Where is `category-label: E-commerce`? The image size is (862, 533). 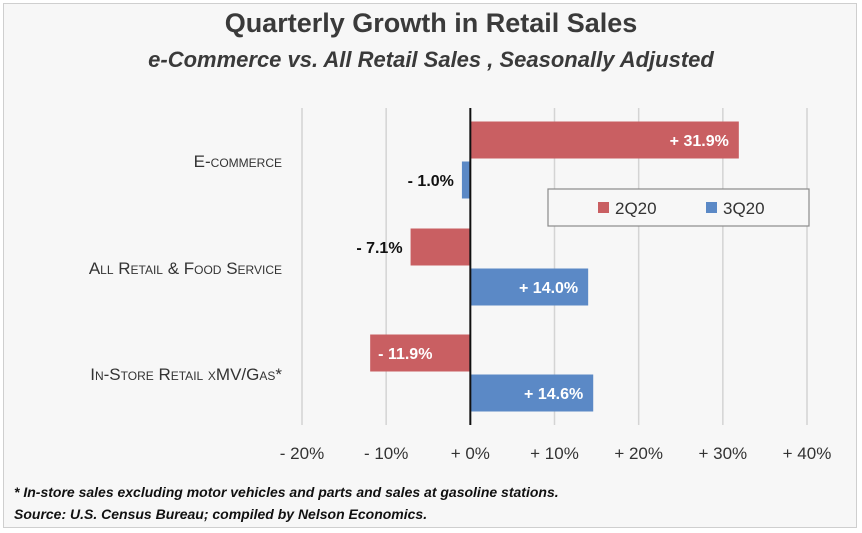
category-label: E-commerce is located at coordinates (238, 161).